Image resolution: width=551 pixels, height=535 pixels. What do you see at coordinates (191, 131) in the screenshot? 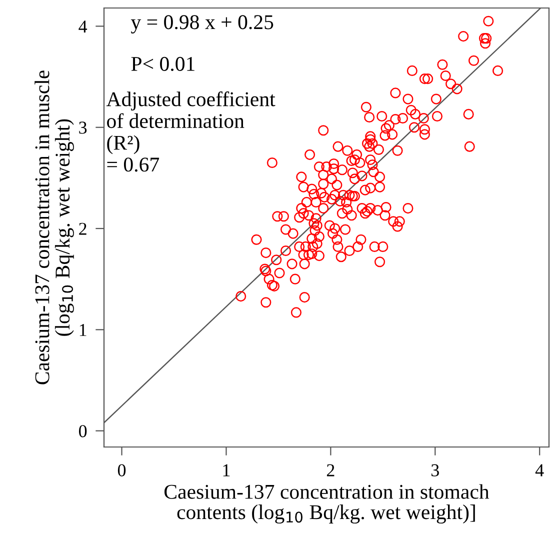
I see `annotation: Adjusted coefficient of determination (R²) = 0.67` at bounding box center [191, 131].